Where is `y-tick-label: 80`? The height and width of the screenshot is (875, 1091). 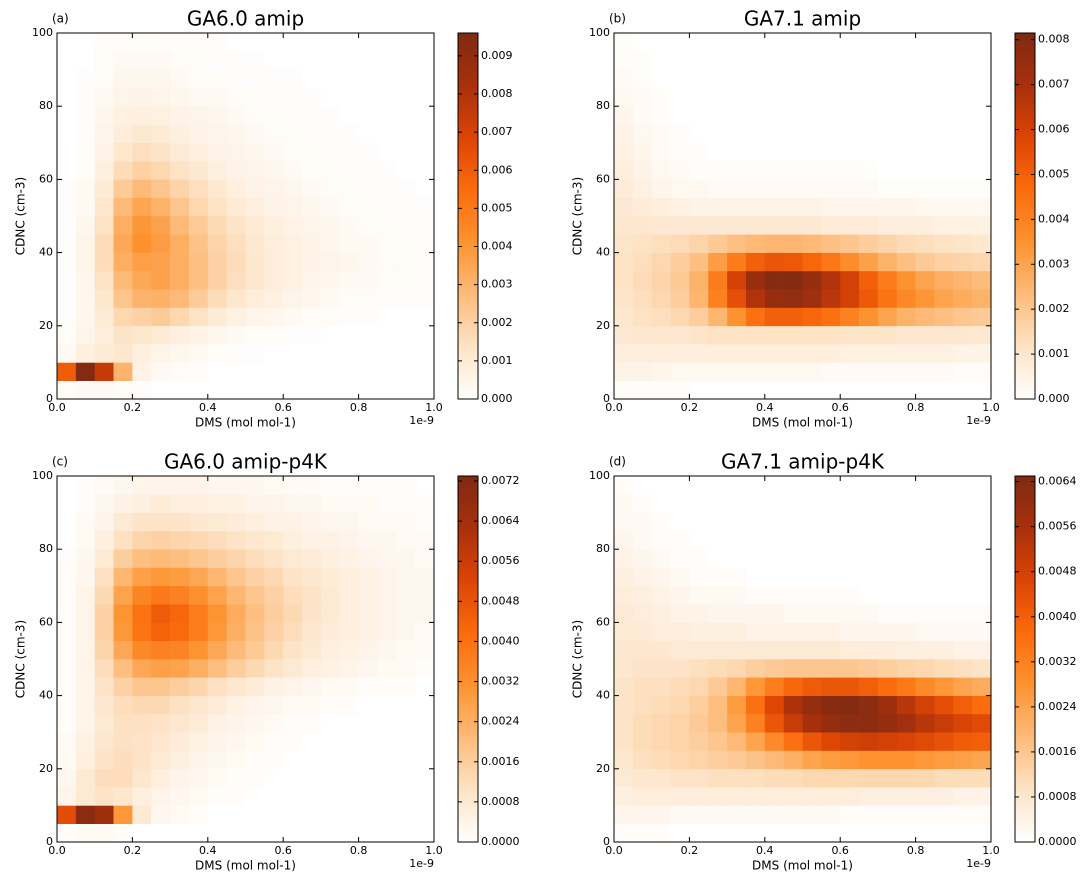
y-tick-label: 80 is located at coordinates (603, 105).